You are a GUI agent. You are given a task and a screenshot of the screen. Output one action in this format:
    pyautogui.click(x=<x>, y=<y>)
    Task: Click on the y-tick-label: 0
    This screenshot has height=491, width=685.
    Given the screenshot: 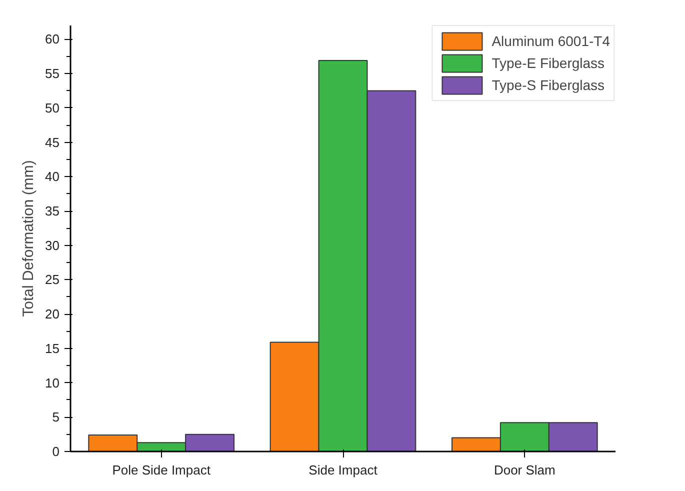 What is the action you would take?
    pyautogui.click(x=56, y=451)
    